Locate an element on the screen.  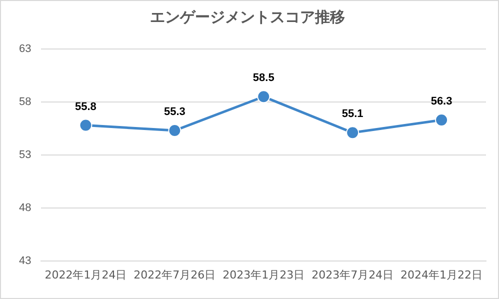
data-label: 55.1 is located at coordinates (353, 114).